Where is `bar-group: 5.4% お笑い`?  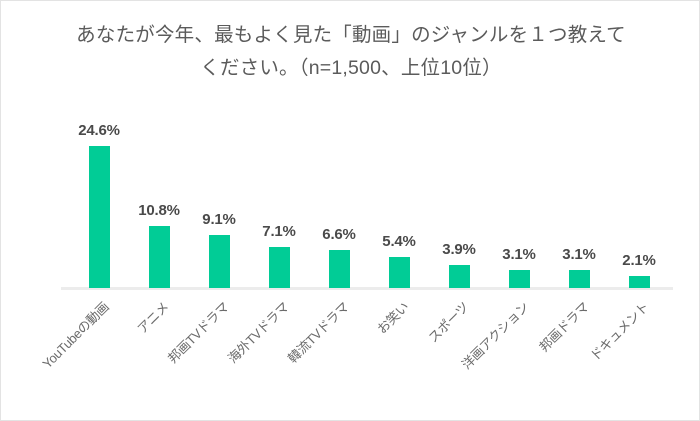 bar-group: 5.4% お笑い is located at coordinates (399, 210).